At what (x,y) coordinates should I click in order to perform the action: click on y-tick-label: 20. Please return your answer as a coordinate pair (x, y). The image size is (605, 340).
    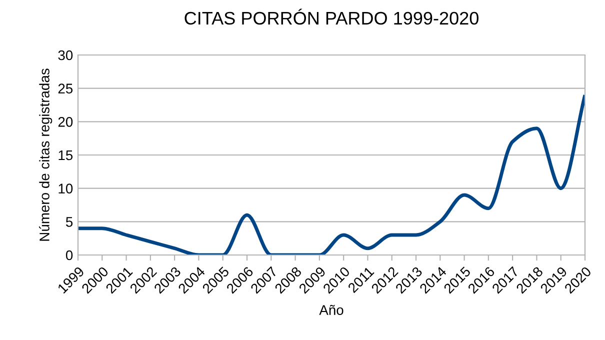
    Looking at the image, I should click on (65, 122).